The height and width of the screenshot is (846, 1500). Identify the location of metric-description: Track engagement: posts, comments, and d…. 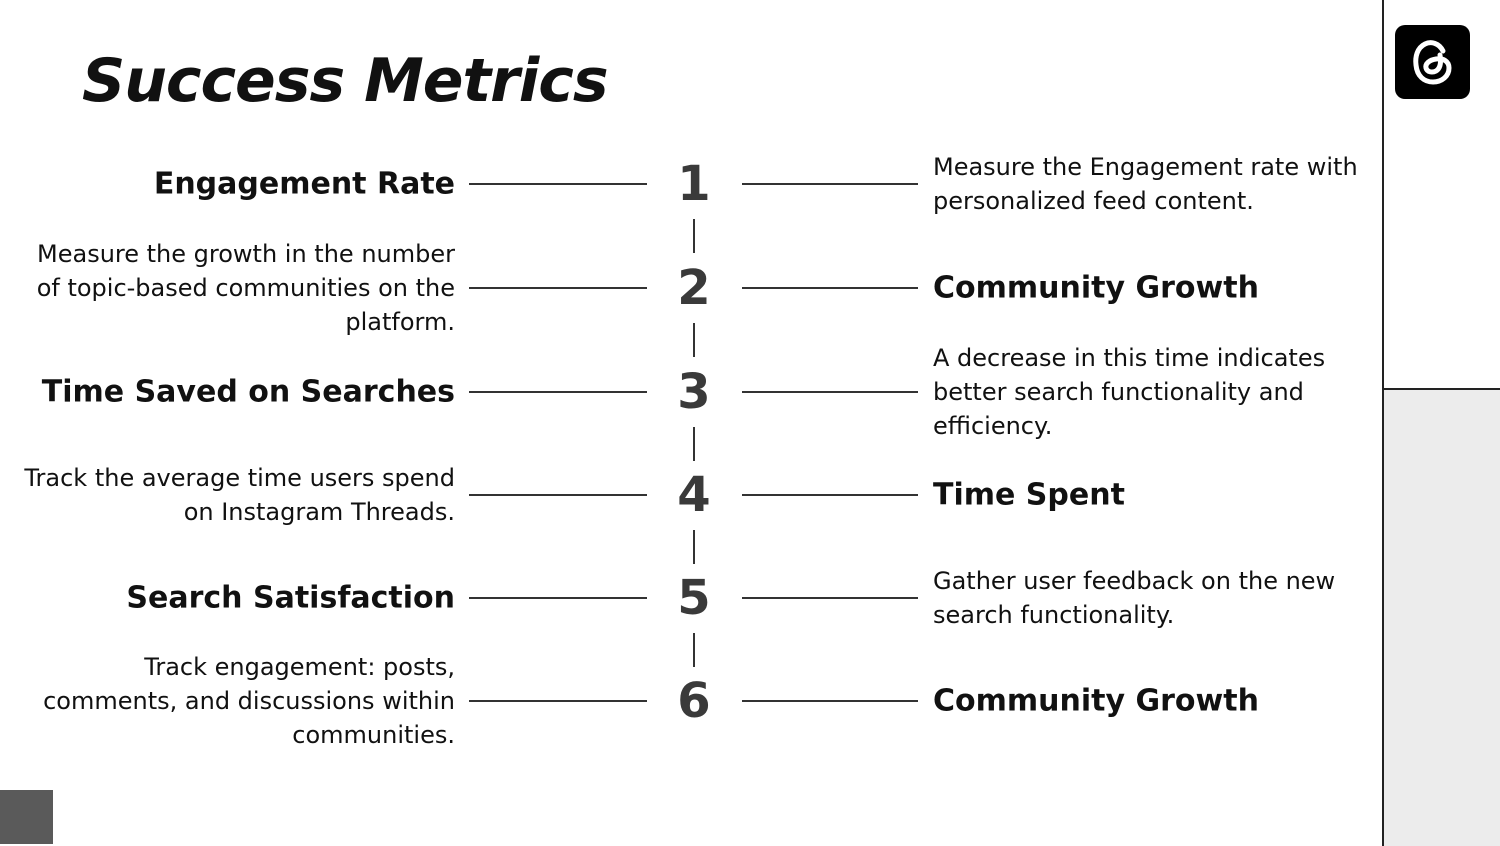
(249, 701).